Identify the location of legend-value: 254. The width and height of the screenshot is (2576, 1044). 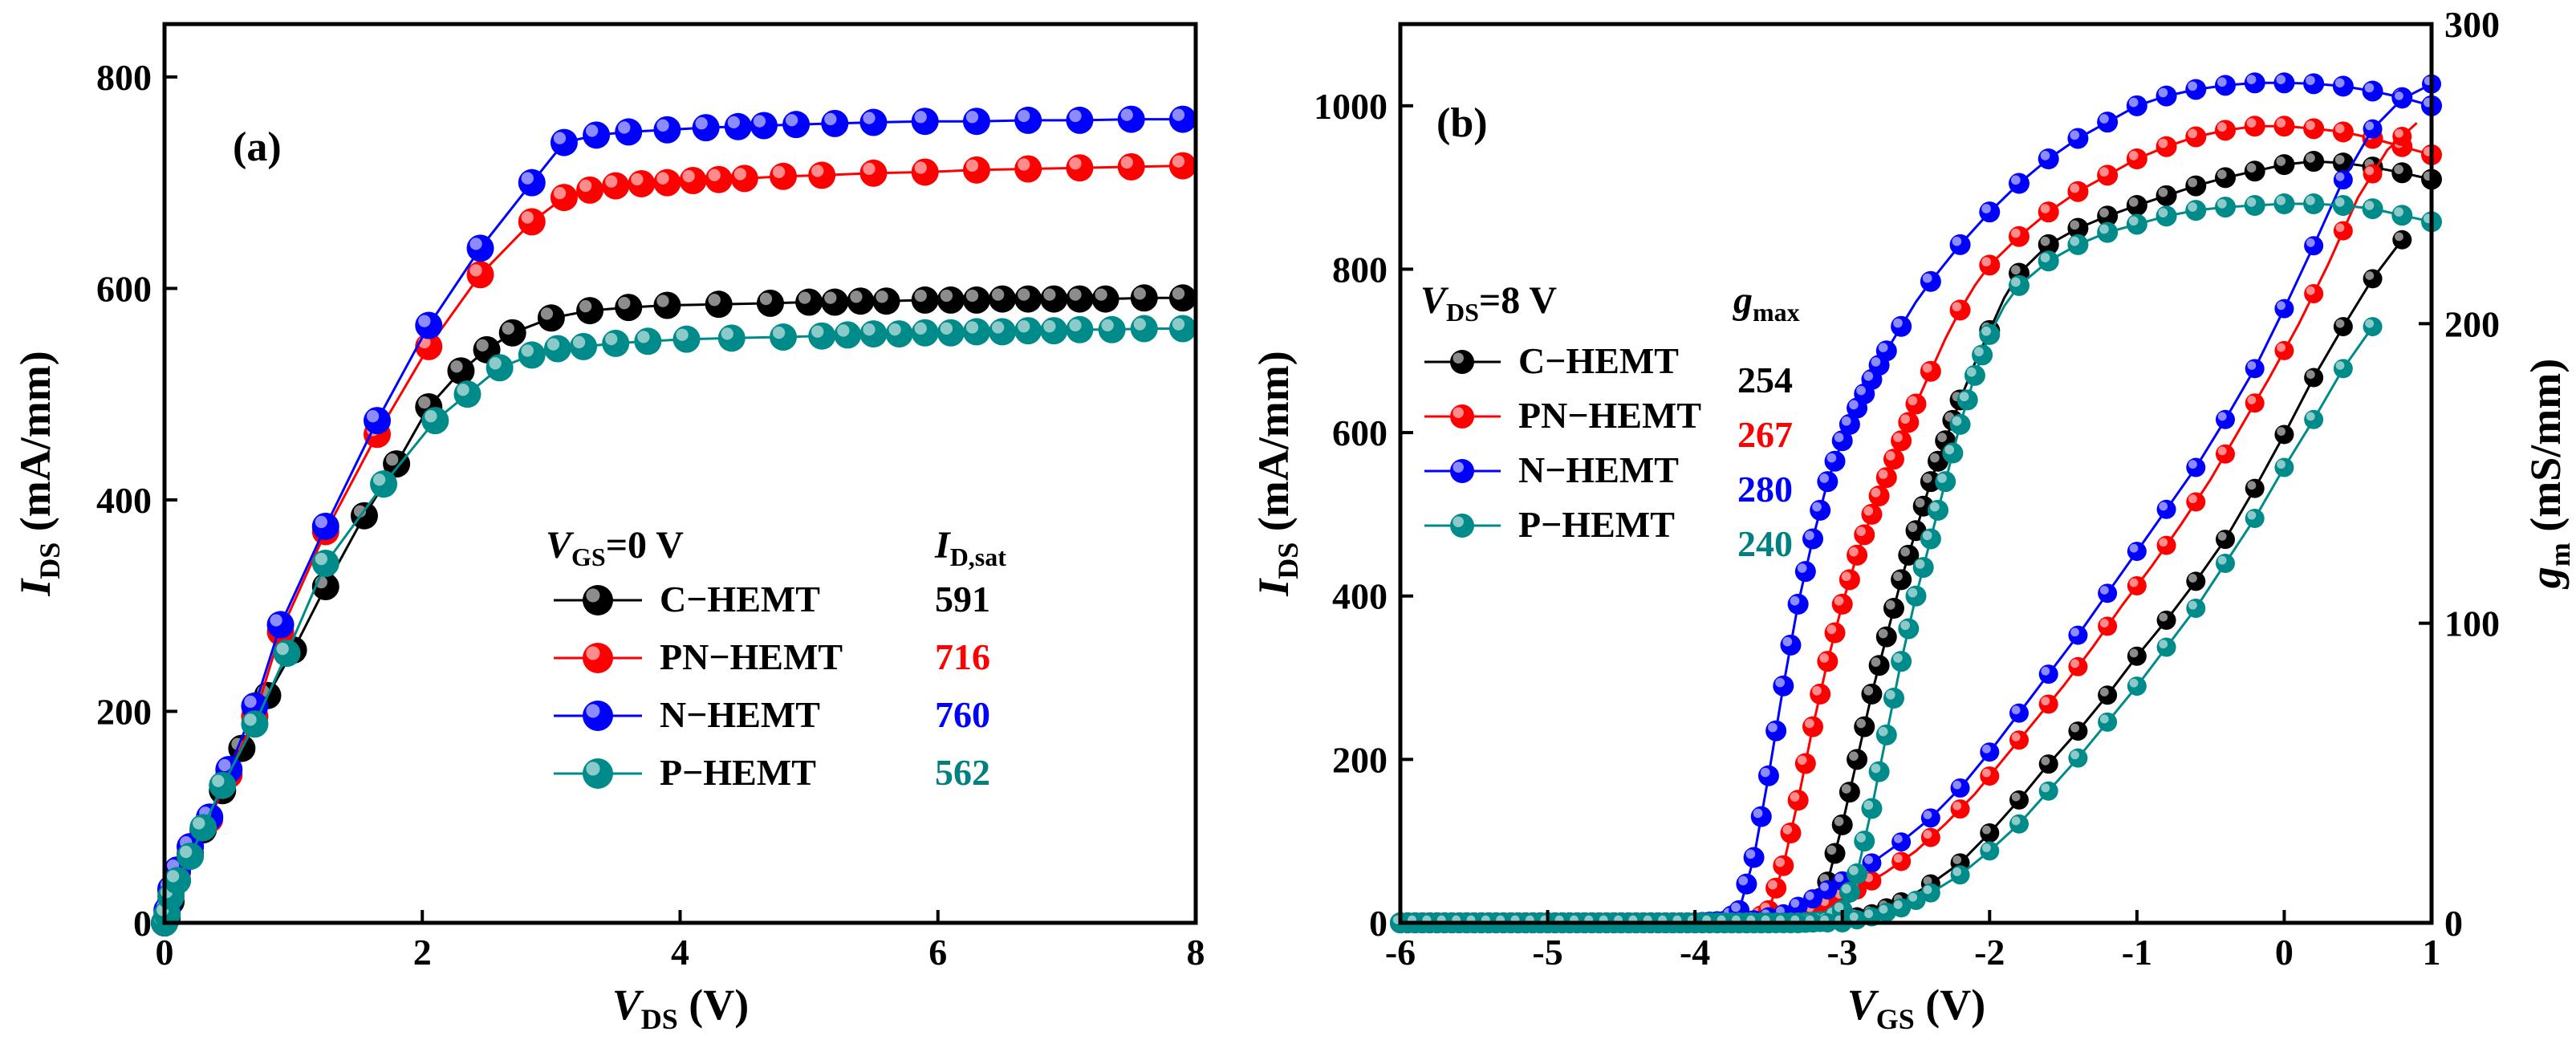
(1765, 380).